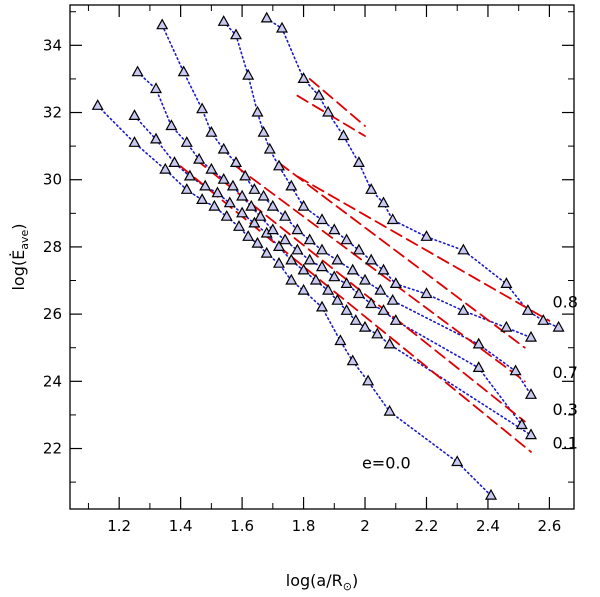 The height and width of the screenshot is (597, 600). Describe the element at coordinates (470, 382) in the screenshot. I see `annotations: e=0.0 0.1 0.3 0.7 0.8` at that location.